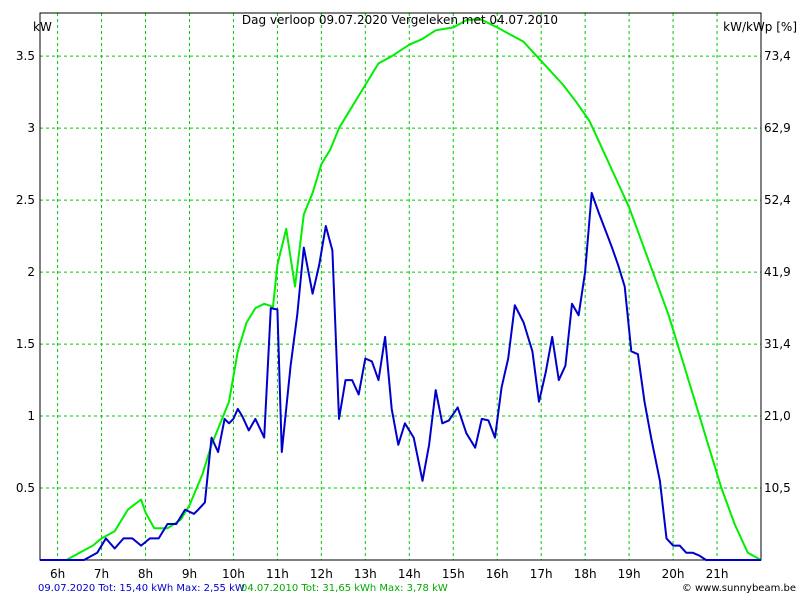 The image size is (800, 600). What do you see at coordinates (629, 574) in the screenshot?
I see `x-tick-label: 19h` at bounding box center [629, 574].